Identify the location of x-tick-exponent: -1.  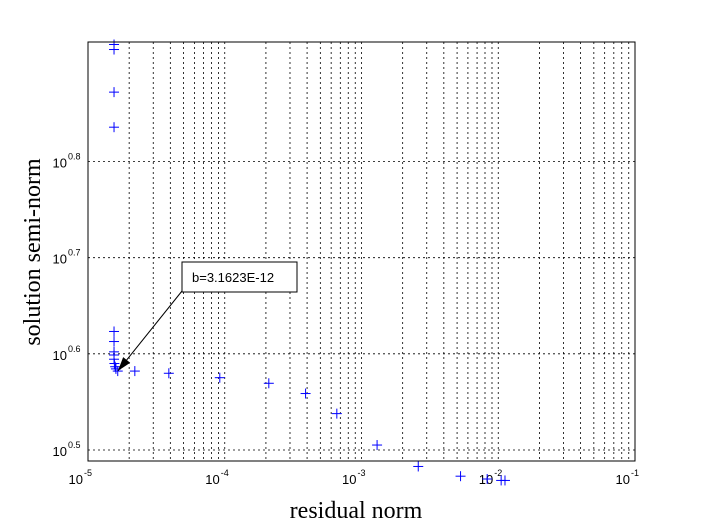
(635, 473).